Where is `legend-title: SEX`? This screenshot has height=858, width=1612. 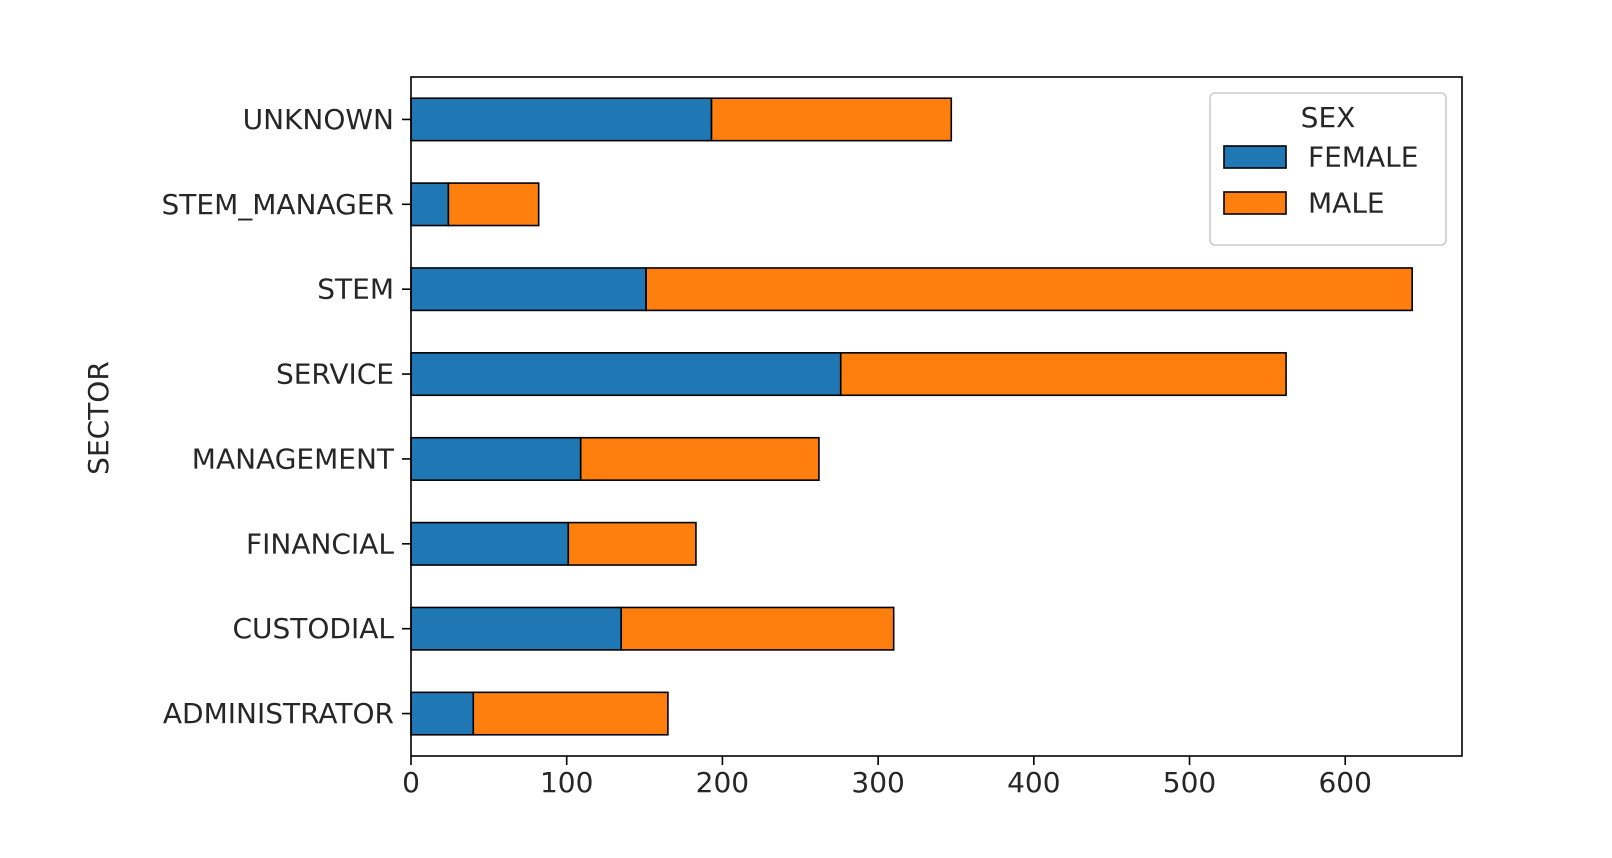
legend-title: SEX is located at coordinates (1328, 117).